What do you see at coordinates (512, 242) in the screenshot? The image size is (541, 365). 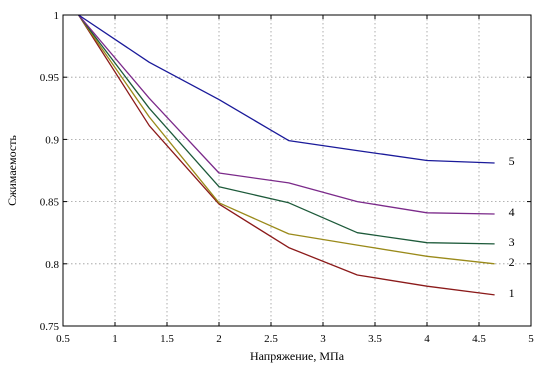 I see `series-label-3: 3` at bounding box center [512, 242].